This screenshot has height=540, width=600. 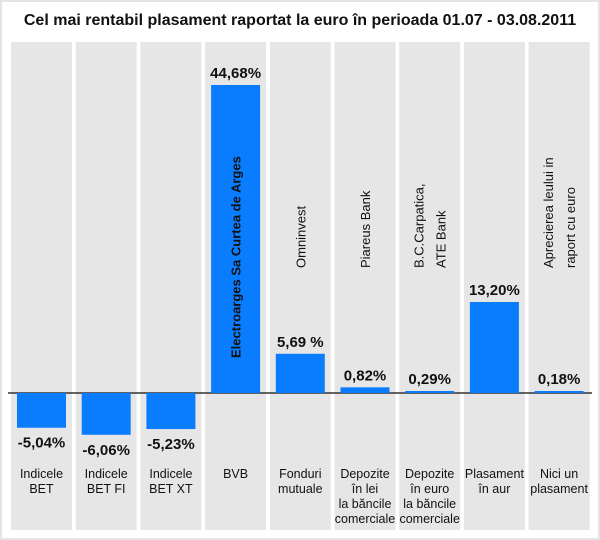 I want to click on value-label: -6,06%, so click(x=106, y=450).